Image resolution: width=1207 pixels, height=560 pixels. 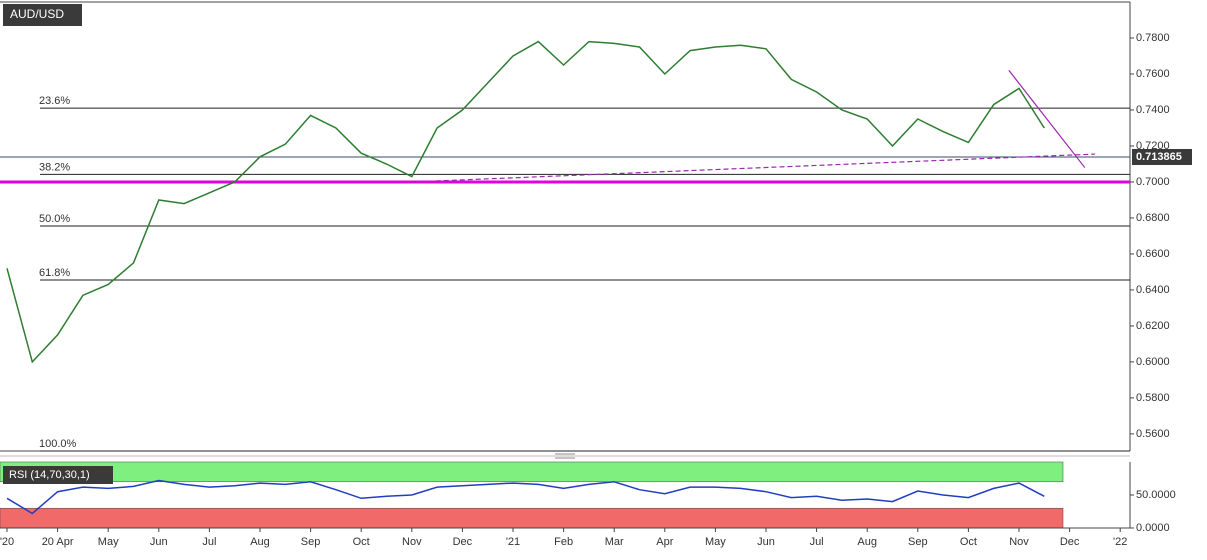 What do you see at coordinates (1120, 542) in the screenshot?
I see `x-tick-label: '22` at bounding box center [1120, 542].